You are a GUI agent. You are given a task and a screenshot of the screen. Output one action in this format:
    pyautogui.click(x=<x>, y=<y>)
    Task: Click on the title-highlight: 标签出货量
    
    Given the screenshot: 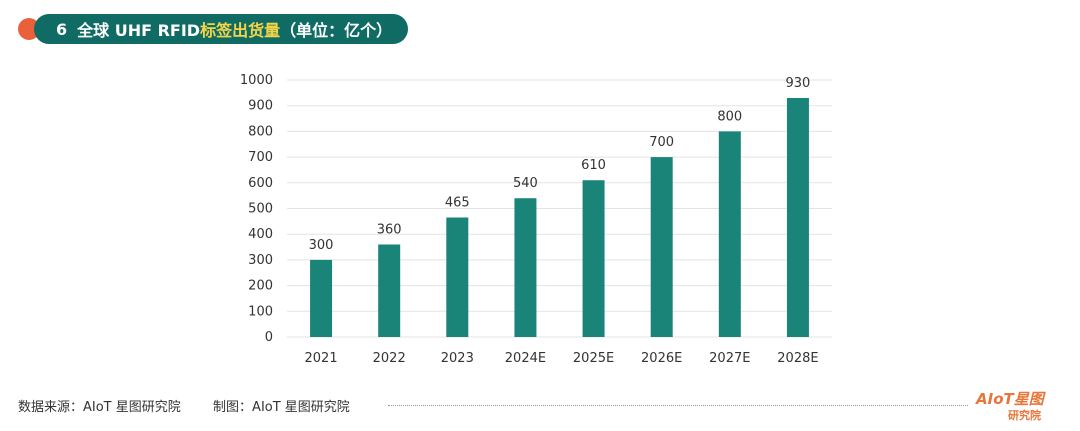 What is the action you would take?
    pyautogui.click(x=240, y=30)
    